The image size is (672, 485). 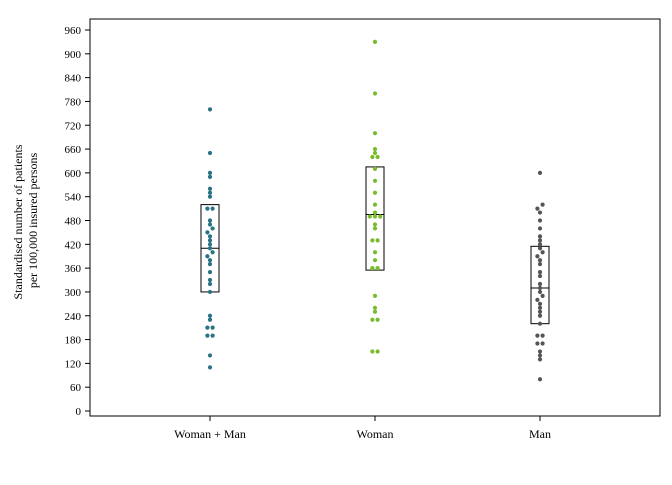 I want to click on y-tick-label: 960, so click(x=73, y=31).